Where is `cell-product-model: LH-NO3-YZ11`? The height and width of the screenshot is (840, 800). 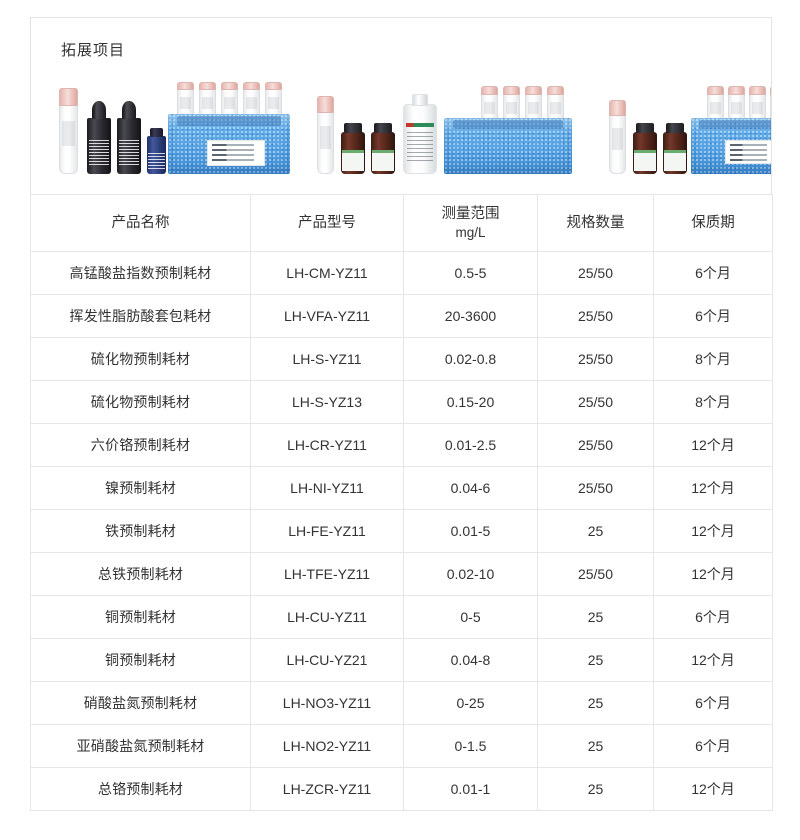 cell-product-model: LH-NO3-YZ11 is located at coordinates (327, 703).